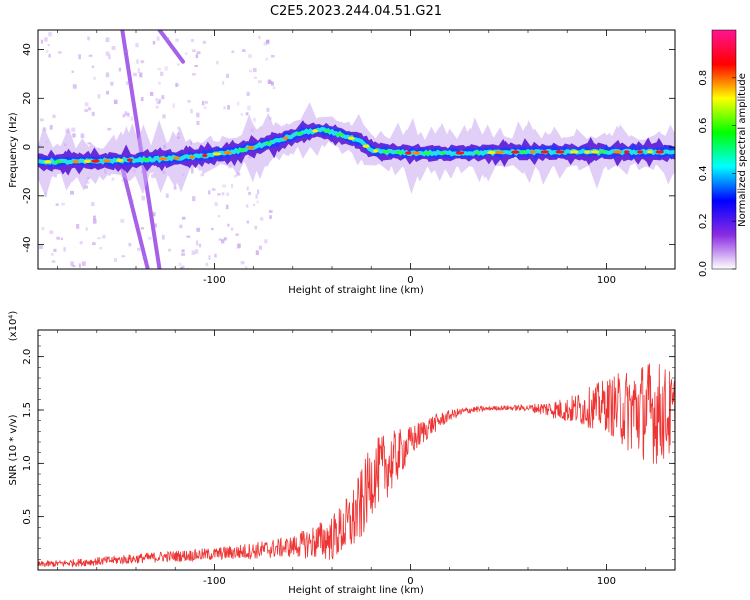 The width and height of the screenshot is (750, 600). I want to click on colorbar-tick-label: 0.4, so click(703, 173).